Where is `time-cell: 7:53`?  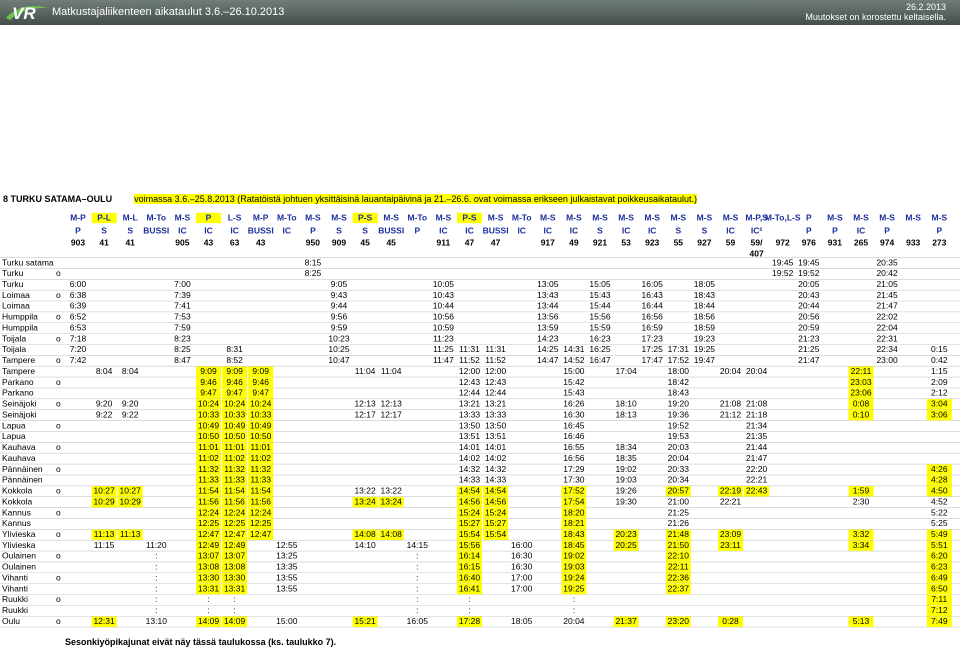
time-cell: 7:53 is located at coordinates (182, 317).